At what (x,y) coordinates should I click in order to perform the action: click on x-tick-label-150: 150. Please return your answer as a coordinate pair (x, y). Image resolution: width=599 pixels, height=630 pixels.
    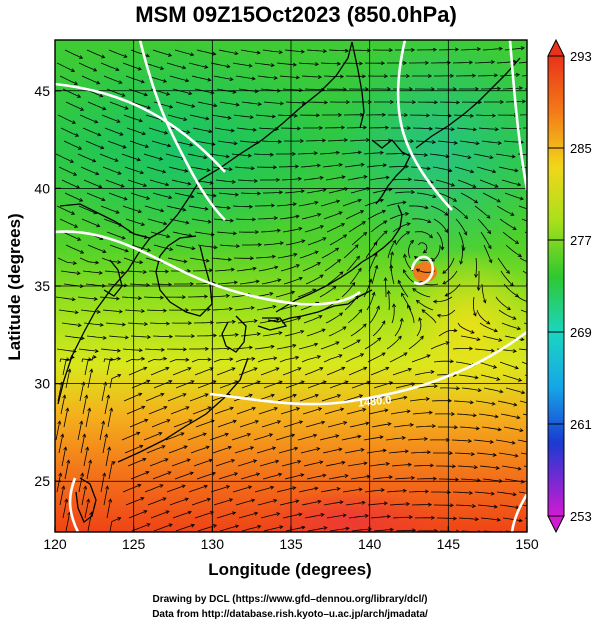
    Looking at the image, I should click on (527, 544).